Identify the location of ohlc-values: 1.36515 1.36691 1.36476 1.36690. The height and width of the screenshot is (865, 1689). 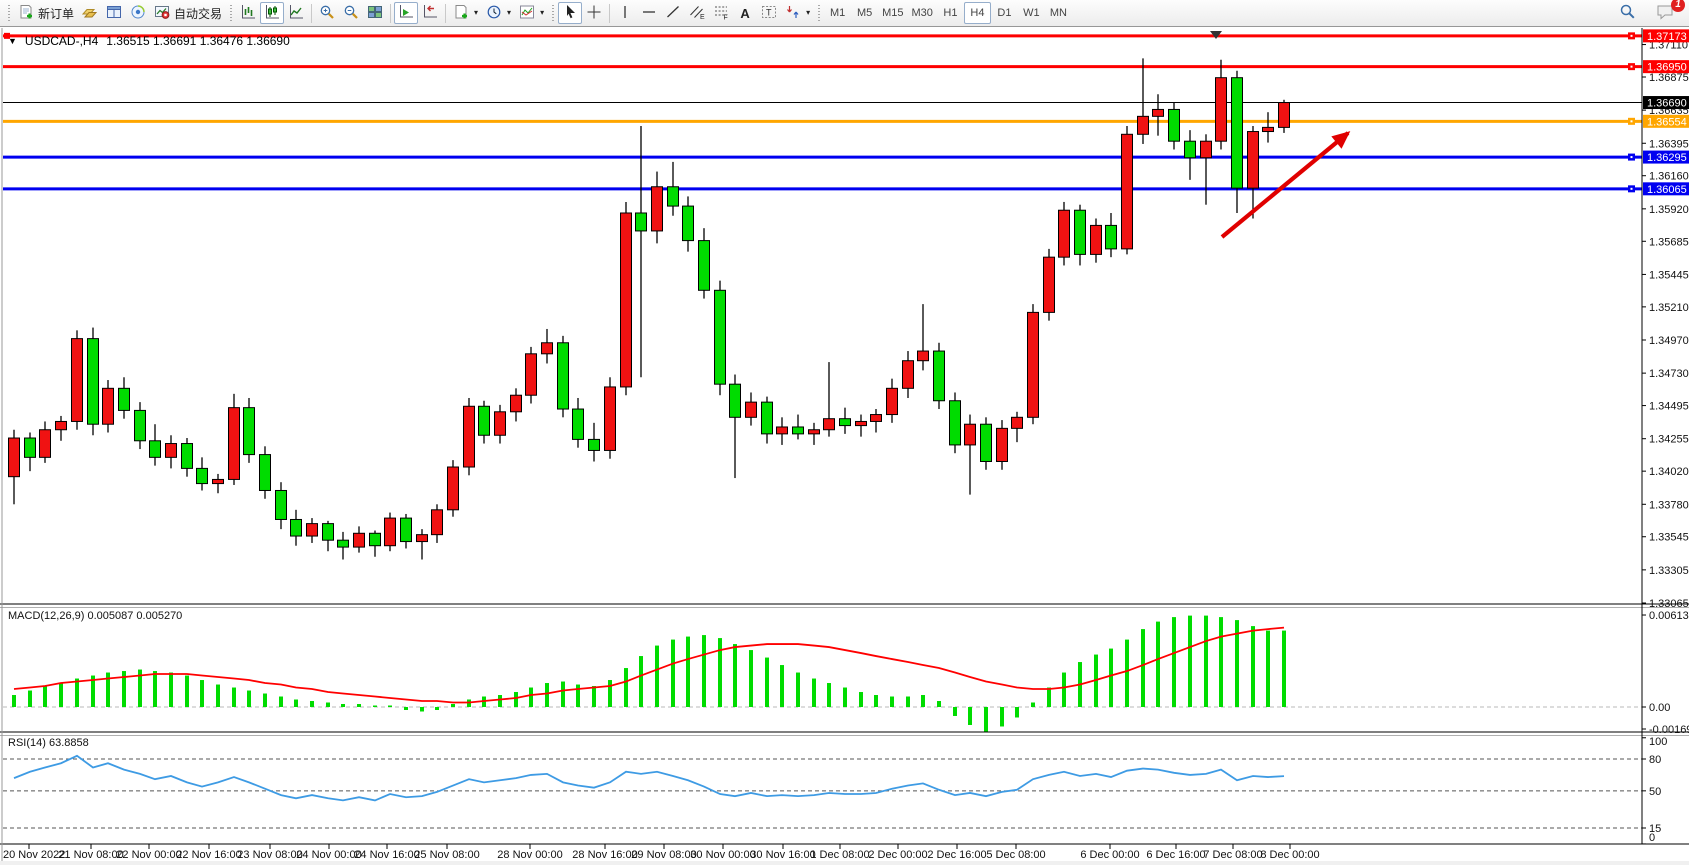
(198, 41).